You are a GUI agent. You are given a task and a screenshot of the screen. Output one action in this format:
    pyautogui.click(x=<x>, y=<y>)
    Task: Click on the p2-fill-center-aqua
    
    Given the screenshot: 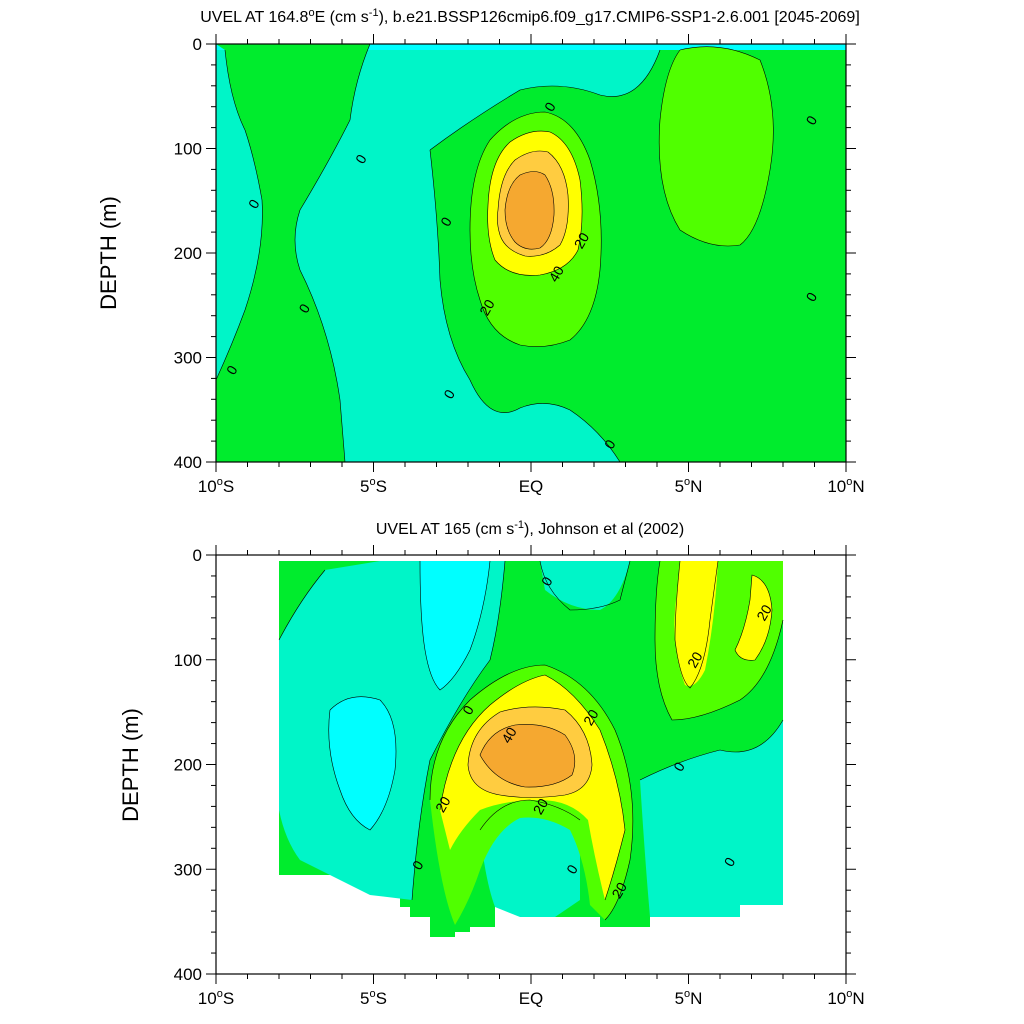 What is the action you would take?
    pyautogui.click(x=530, y=858)
    